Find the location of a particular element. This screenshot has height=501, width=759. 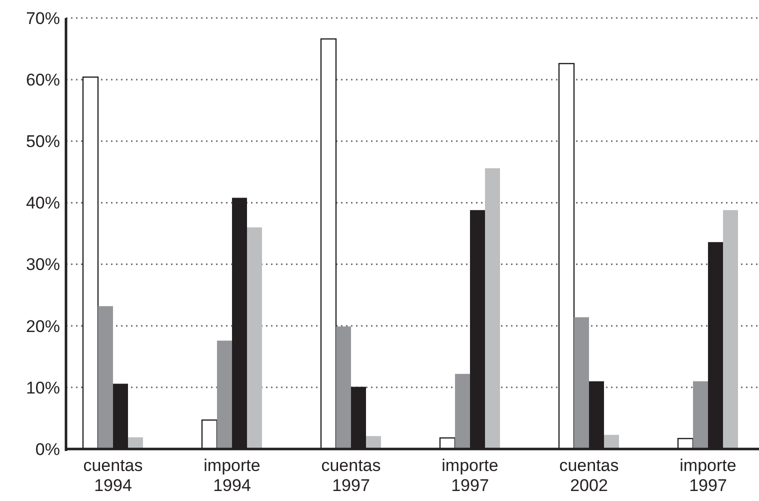

y-tick-label: 30% is located at coordinates (43, 264).